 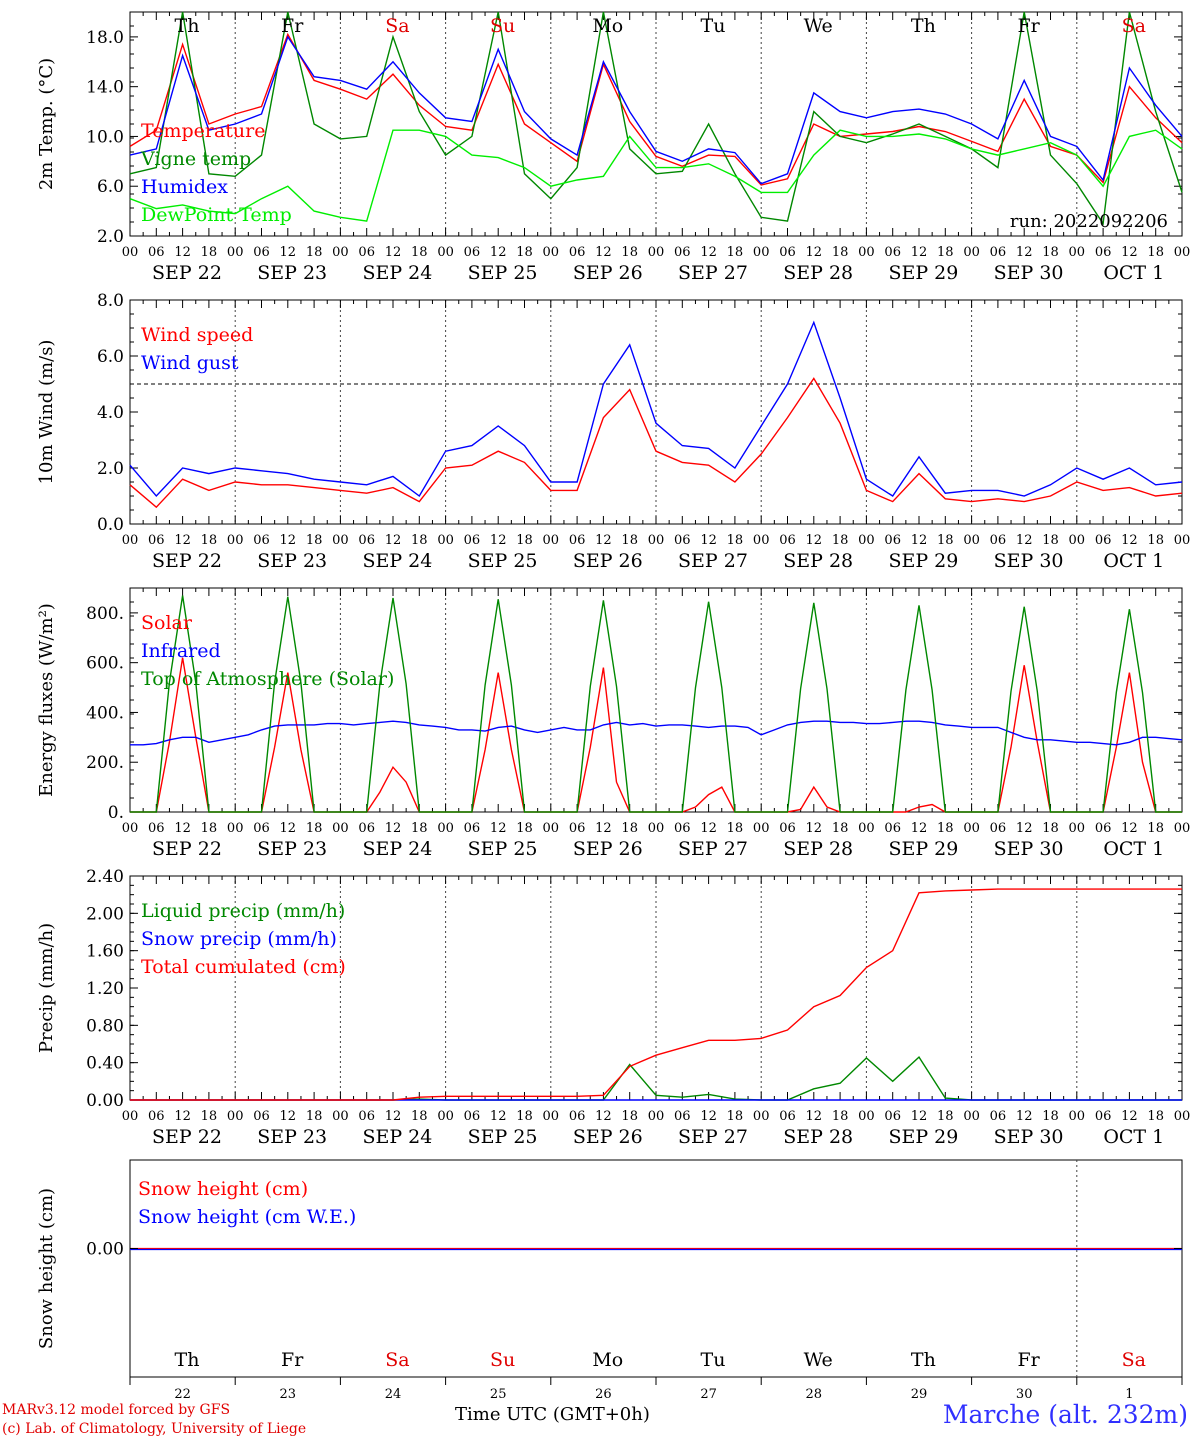 What do you see at coordinates (181, 651) in the screenshot?
I see `legend-entry: Infrared` at bounding box center [181, 651].